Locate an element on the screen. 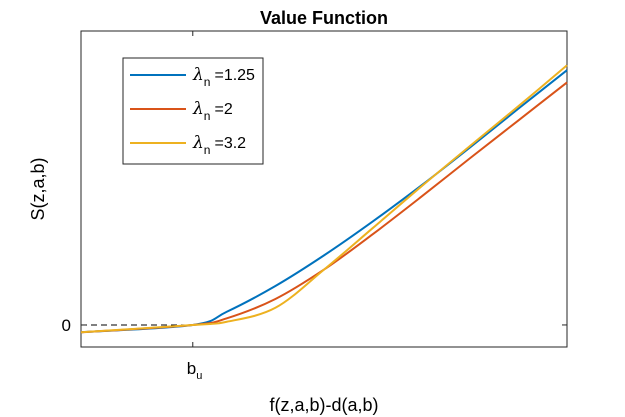 This screenshot has width=625, height=417. legend-label-2: λn =2 is located at coordinates (212, 111).